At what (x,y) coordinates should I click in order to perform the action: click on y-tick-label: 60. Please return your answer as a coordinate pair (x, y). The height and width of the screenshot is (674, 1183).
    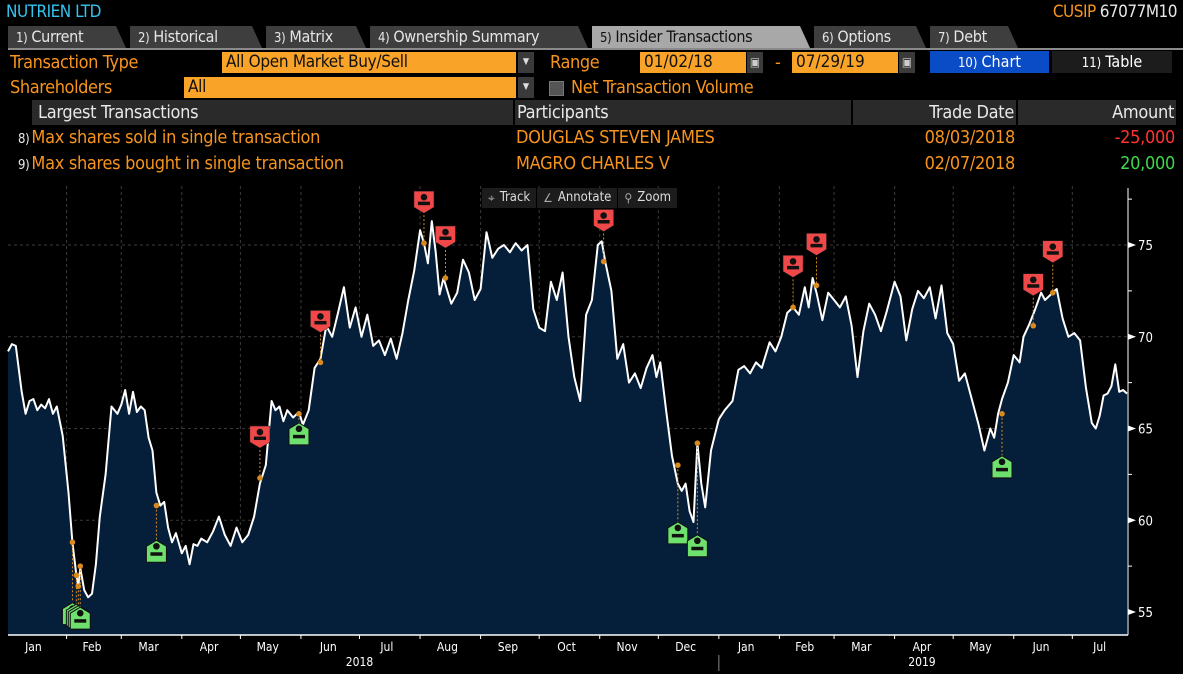
    Looking at the image, I should click on (1145, 521).